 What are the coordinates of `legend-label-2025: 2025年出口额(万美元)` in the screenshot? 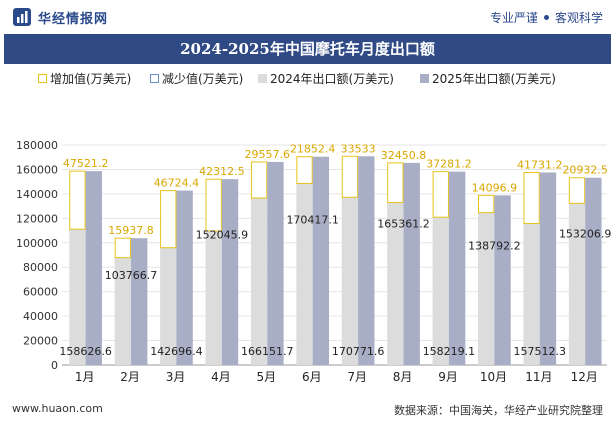 It's located at (494, 79).